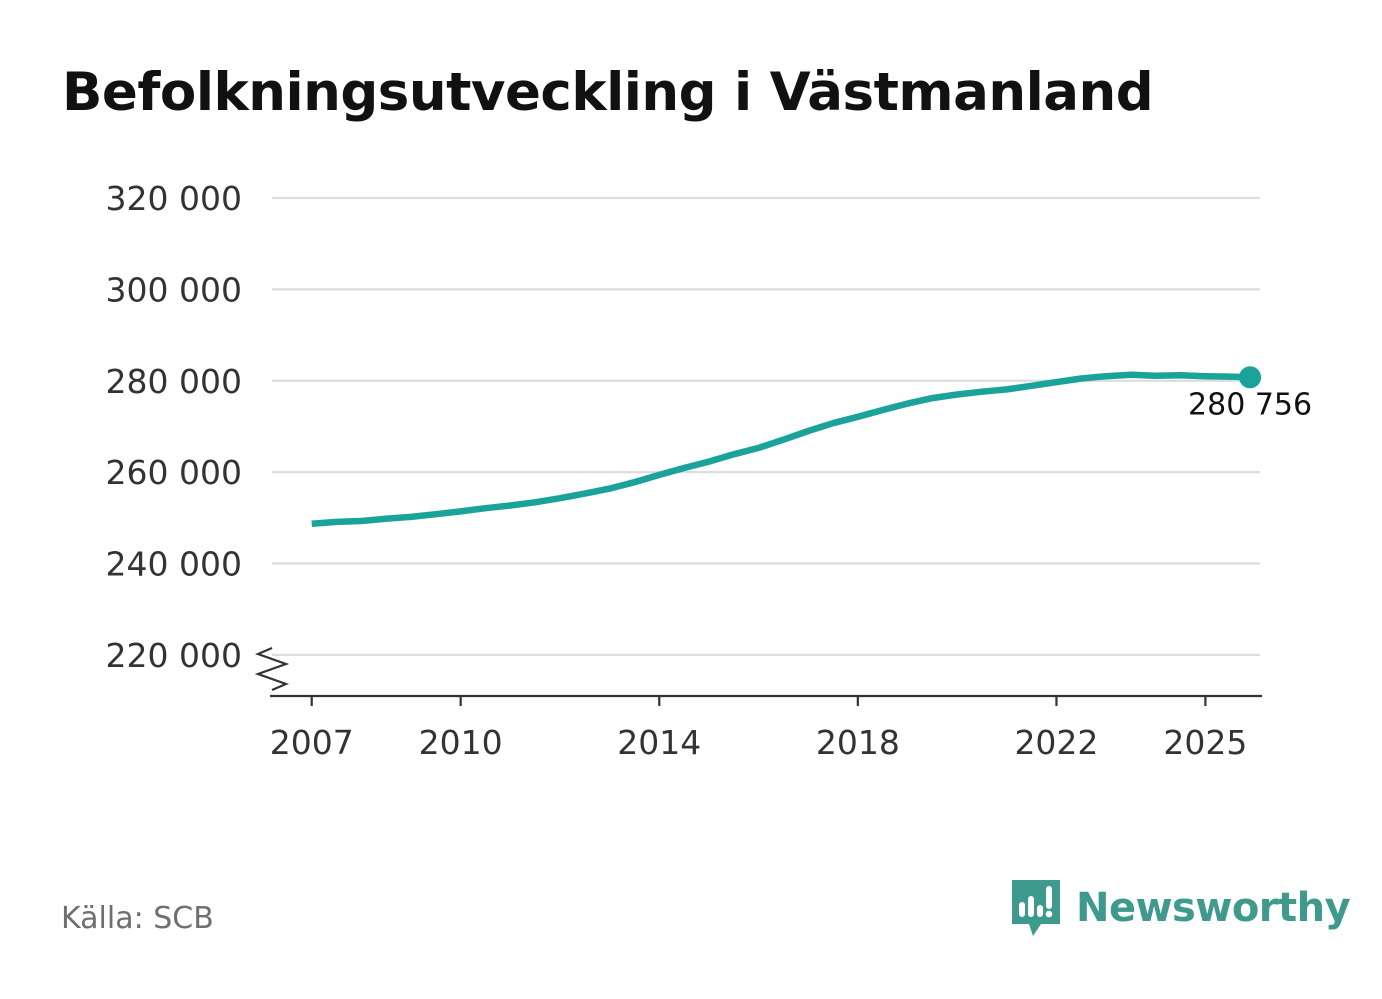  Describe the element at coordinates (174, 289) in the screenshot. I see `y-tick-label: 300 000` at that location.